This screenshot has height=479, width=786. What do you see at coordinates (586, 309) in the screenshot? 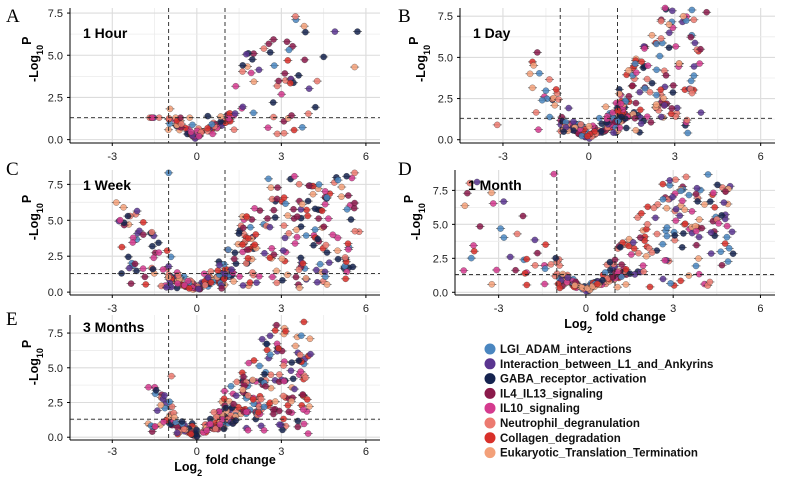
I see `x-tick-label: 0` at bounding box center [586, 309].